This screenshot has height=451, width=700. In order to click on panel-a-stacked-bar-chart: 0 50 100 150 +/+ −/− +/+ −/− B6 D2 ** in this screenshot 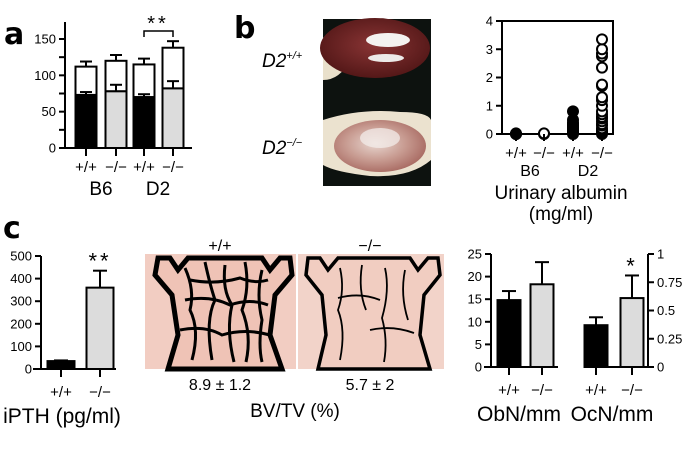, I will do `click(113, 106)`.